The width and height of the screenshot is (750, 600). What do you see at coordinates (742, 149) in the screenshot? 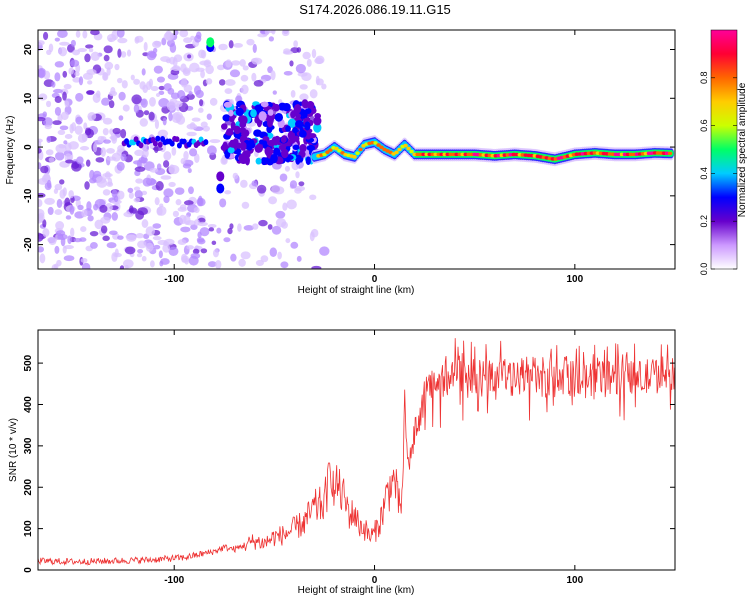
I see `colorbar-label: Normalized spectral amplitude` at bounding box center [742, 149].